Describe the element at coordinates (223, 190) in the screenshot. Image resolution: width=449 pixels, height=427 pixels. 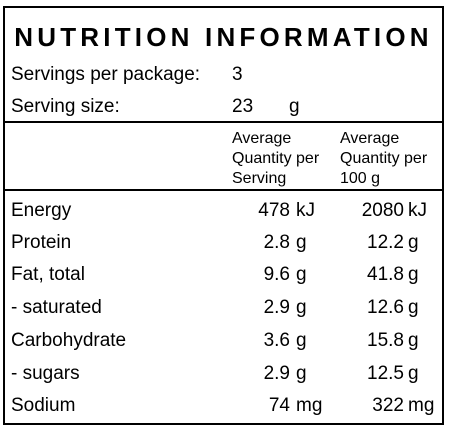
I see `table-divider` at that location.